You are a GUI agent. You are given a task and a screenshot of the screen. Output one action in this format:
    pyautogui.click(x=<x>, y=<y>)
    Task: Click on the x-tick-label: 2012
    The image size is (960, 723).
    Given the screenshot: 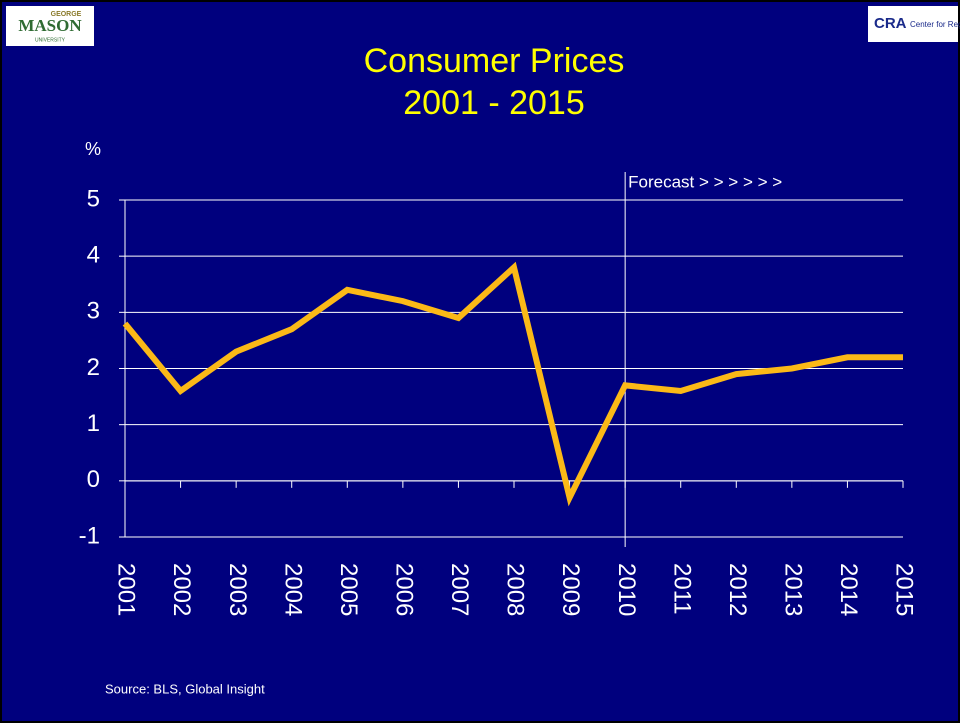 What is the action you would take?
    pyautogui.click(x=737, y=589)
    